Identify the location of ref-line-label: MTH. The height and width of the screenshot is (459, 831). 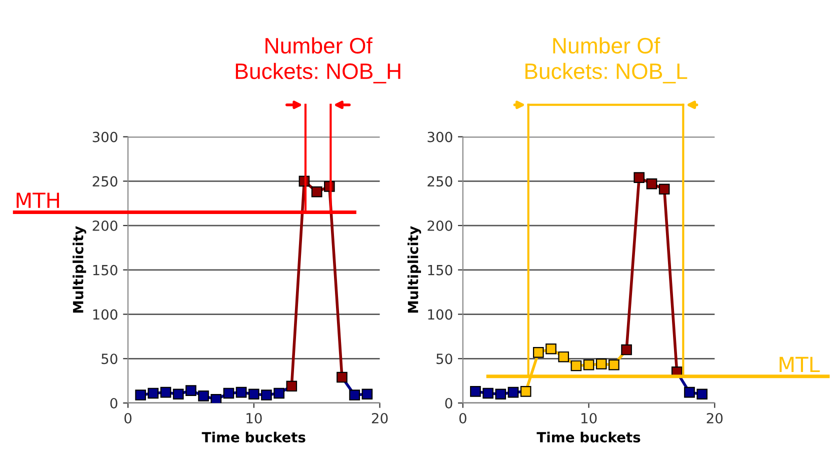
(37, 200).